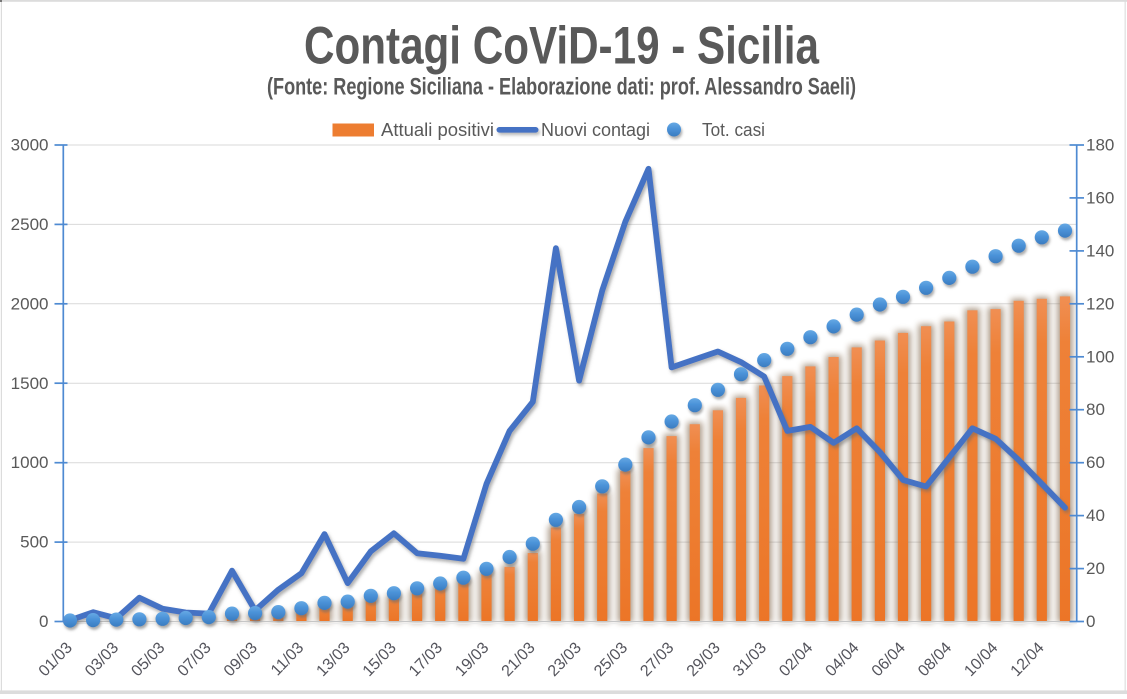 This screenshot has width=1127, height=699. Describe the element at coordinates (1095, 462) in the screenshot. I see `svg-text: 60` at that location.